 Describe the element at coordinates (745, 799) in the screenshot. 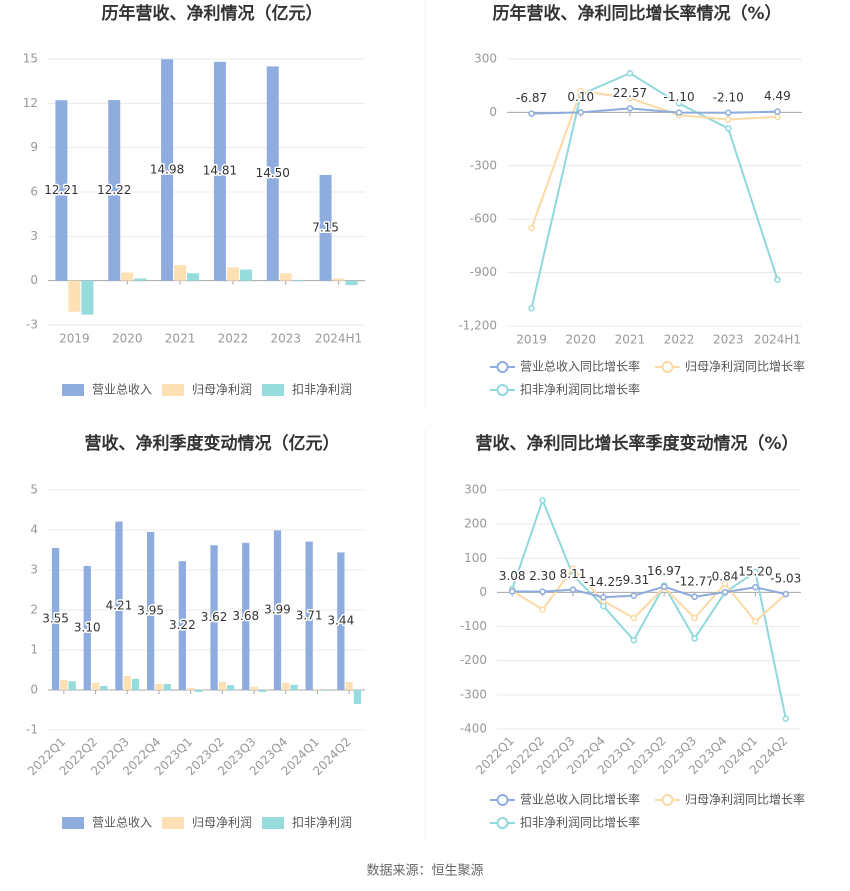

I see `legend-label: 归母净利润同比增长率` at that location.